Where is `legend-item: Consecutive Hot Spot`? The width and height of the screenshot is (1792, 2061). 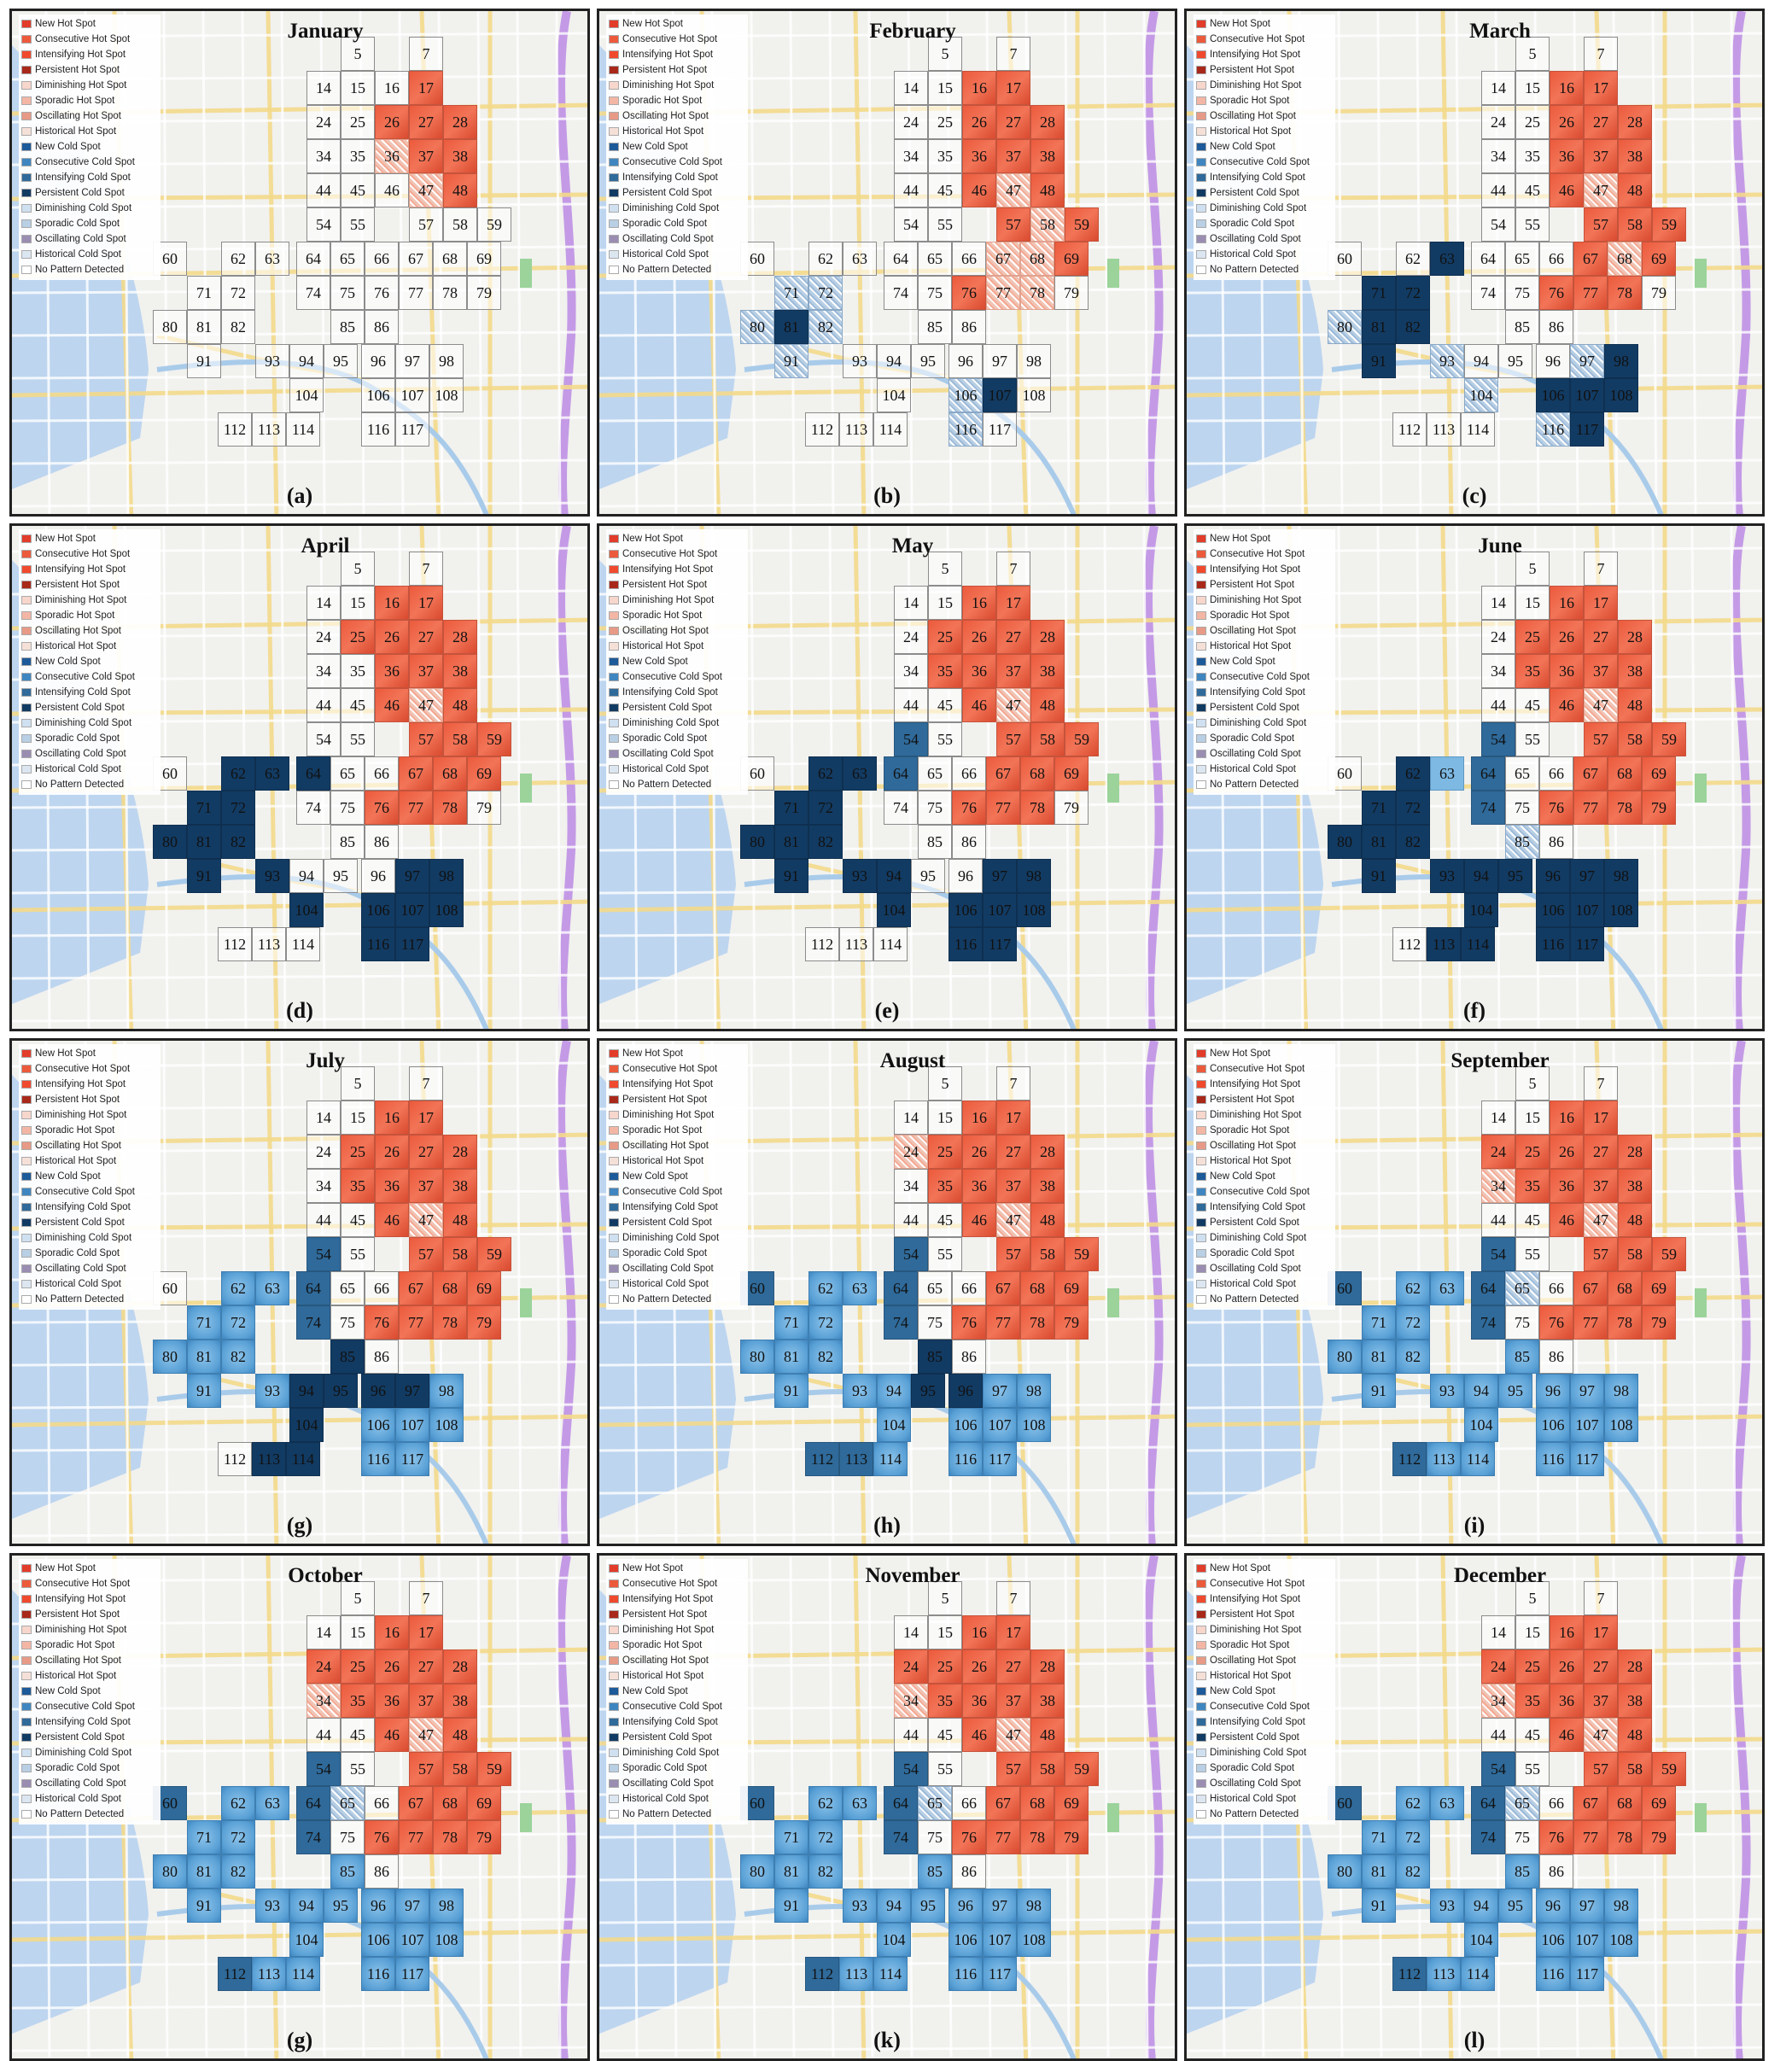
legend-item: Consecutive Hot Spot is located at coordinates (1264, 1069).